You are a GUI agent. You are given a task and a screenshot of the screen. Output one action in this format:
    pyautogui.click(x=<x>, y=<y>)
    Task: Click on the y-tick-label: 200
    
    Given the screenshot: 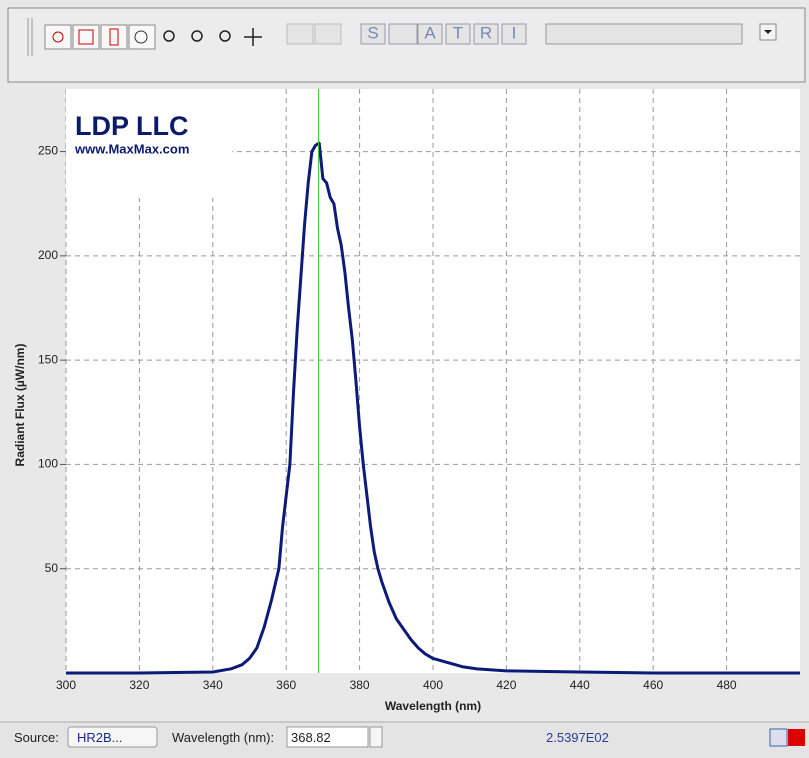 What is the action you would take?
    pyautogui.click(x=48, y=255)
    